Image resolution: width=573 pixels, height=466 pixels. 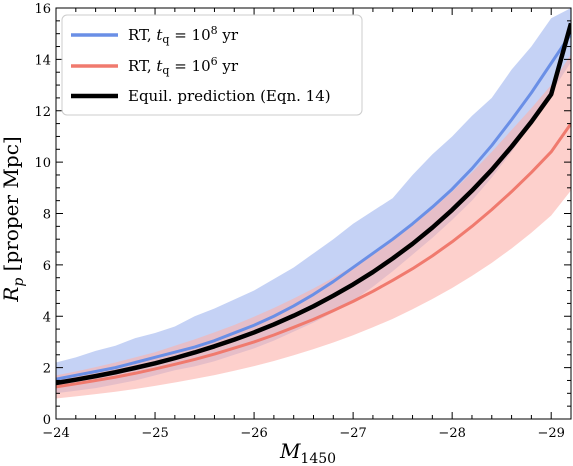 I want to click on x-axis-title-subscript: 1450, so click(x=318, y=458).